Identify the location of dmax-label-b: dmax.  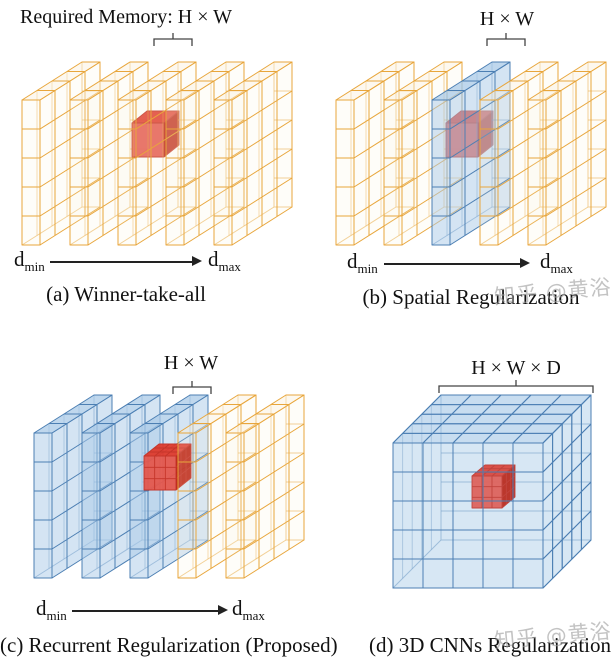
(556, 263).